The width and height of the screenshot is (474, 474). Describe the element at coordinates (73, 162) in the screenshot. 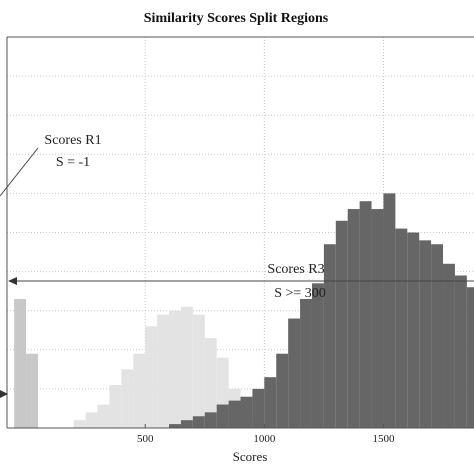

I see `r1-annotation-value: S = -1` at that location.